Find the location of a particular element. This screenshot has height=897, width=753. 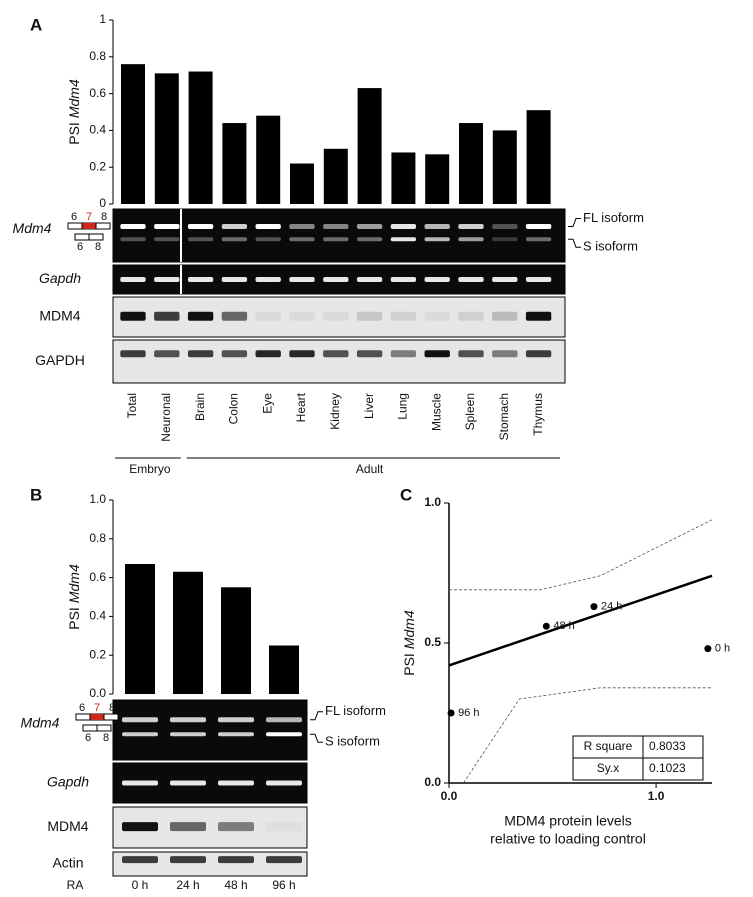

isoform-bracket is located at coordinates (574, 243).